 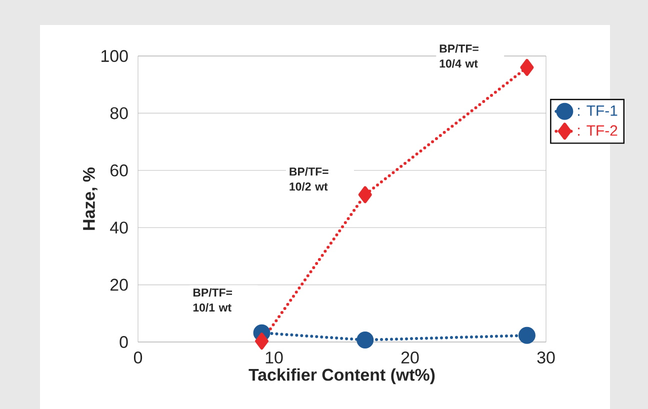 What do you see at coordinates (115, 56) in the screenshot?
I see `y-tick-label: 100` at bounding box center [115, 56].